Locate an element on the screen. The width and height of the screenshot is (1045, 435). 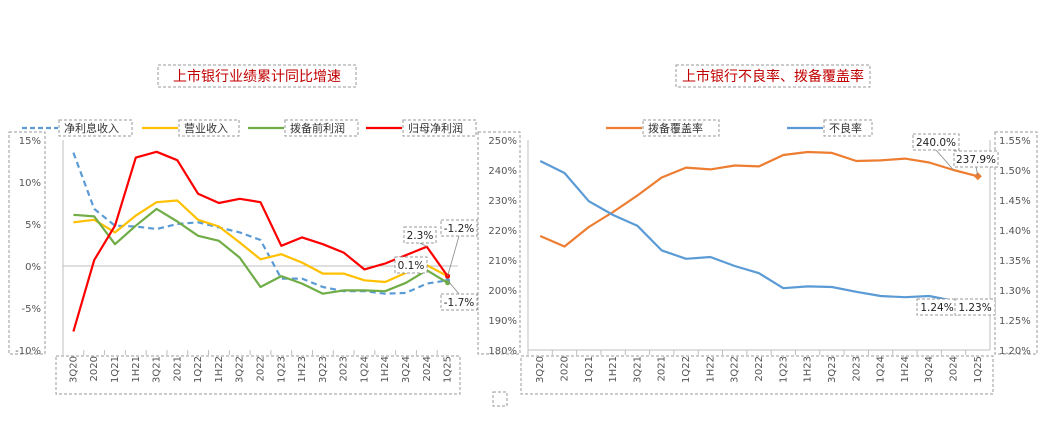
right-chart-title: 上市银行不良率、拨备覆盖率 is located at coordinates (773, 76).